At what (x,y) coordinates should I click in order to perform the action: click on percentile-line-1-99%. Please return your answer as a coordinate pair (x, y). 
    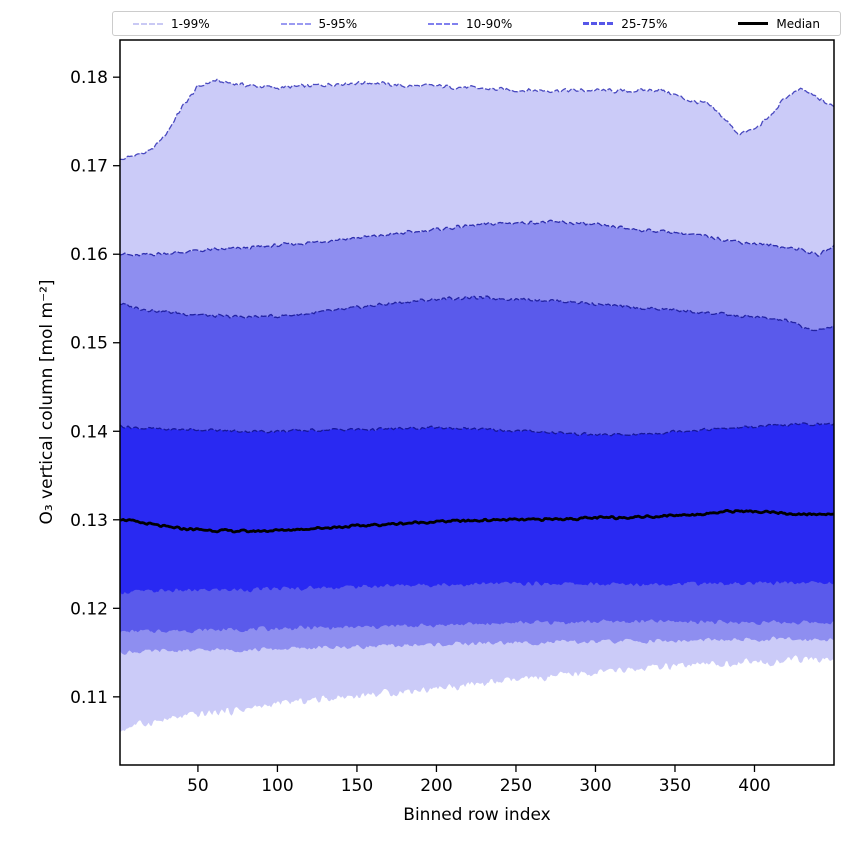
    Looking at the image, I should click on (477, 119).